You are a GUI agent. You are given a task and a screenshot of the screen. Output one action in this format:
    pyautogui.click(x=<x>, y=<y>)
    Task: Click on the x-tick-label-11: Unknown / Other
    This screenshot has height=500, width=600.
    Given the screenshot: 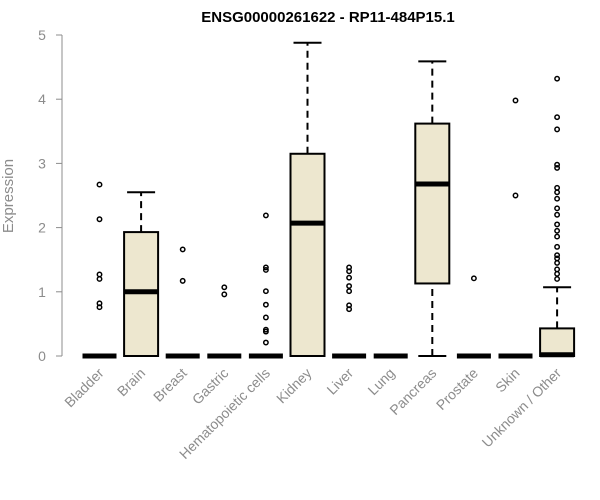 What is the action you would take?
    pyautogui.click(x=522, y=408)
    